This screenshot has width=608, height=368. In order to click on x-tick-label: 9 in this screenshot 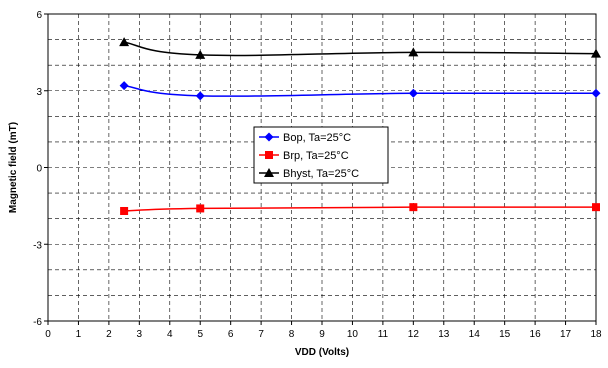, I will do `click(322, 334)`.